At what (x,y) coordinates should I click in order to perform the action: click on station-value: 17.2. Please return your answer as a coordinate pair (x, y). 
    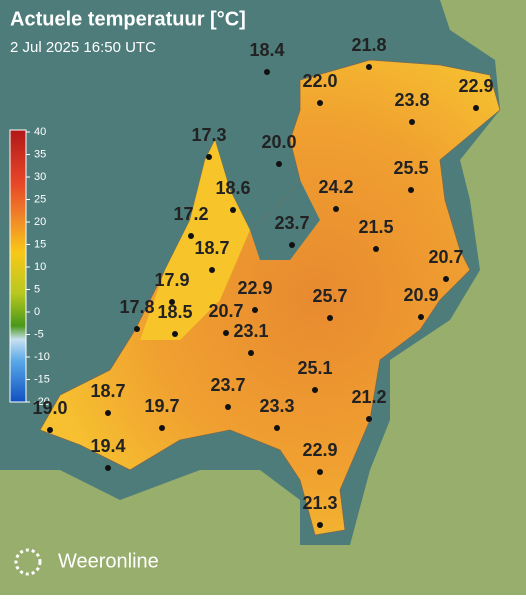
    Looking at the image, I should click on (190, 214).